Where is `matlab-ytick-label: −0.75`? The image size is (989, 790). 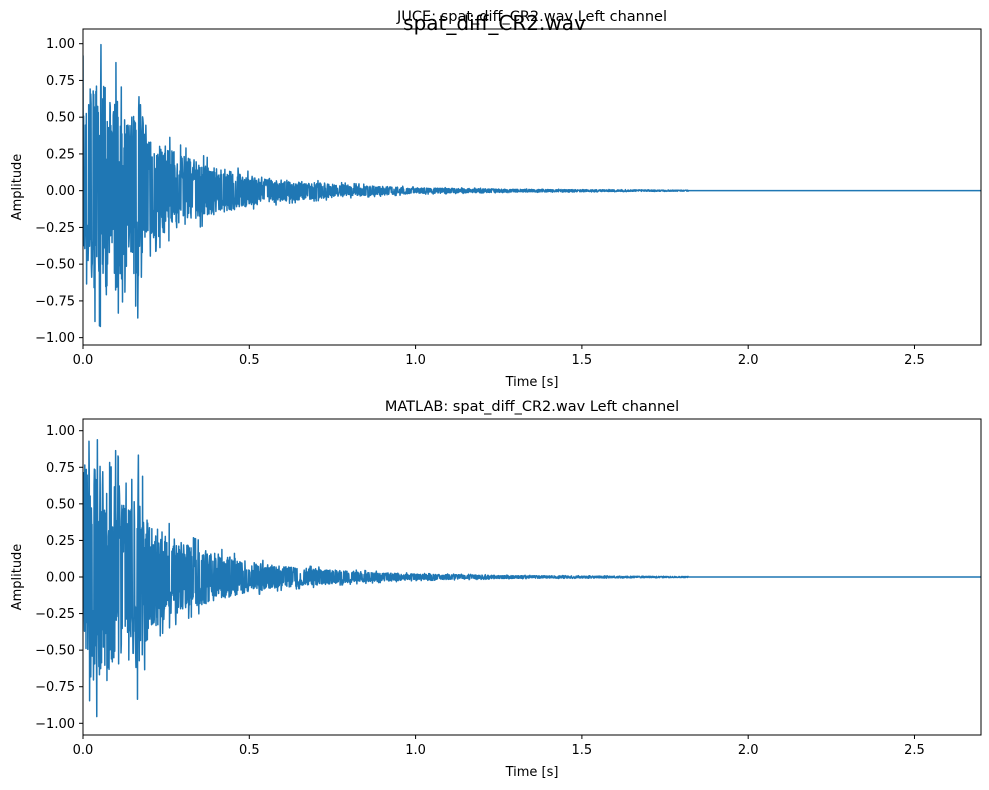
matlab-ytick-label: −0.75 is located at coordinates (55, 687).